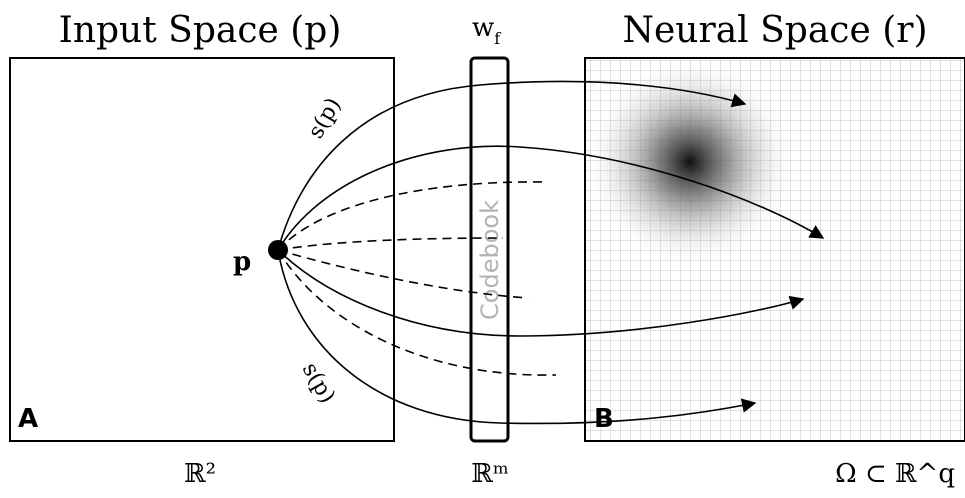 This screenshot has width=965, height=498. What do you see at coordinates (490, 260) in the screenshot?
I see `codebook-label: Codebook` at bounding box center [490, 260].